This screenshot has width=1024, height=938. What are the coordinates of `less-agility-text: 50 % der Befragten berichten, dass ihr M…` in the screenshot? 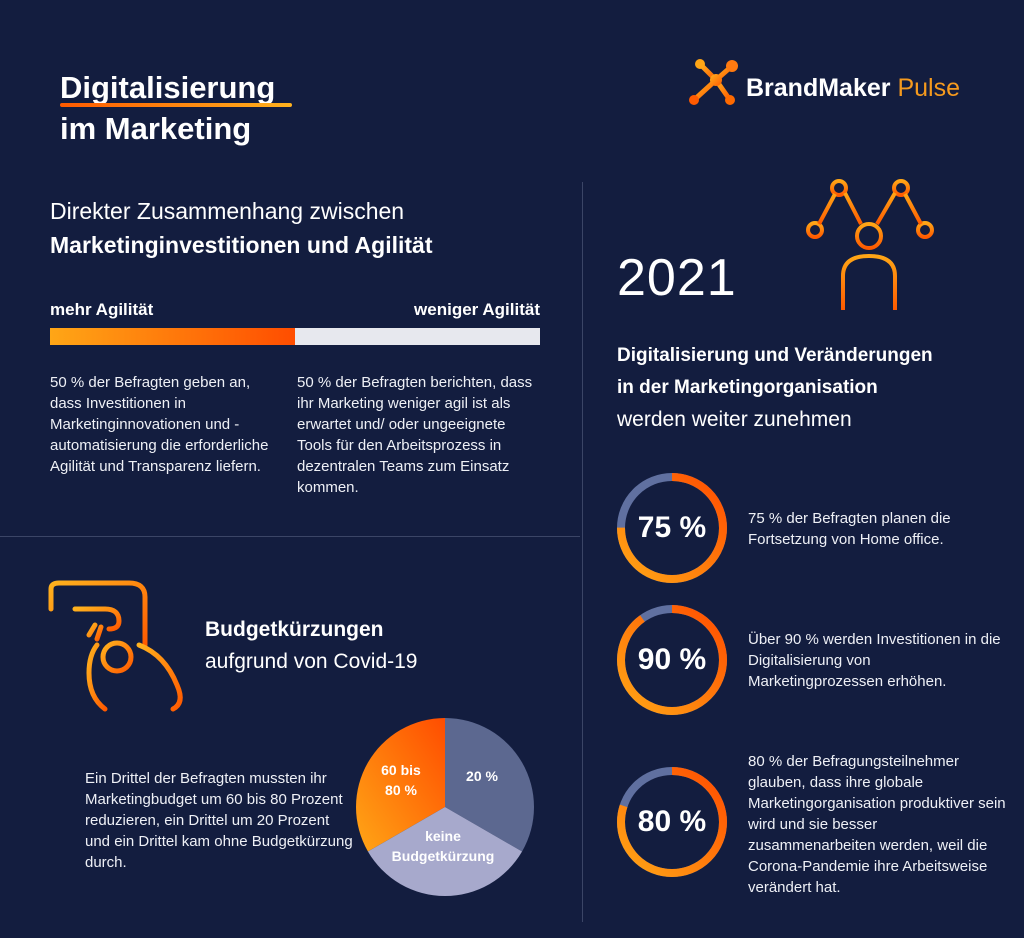 It's located at (415, 435).